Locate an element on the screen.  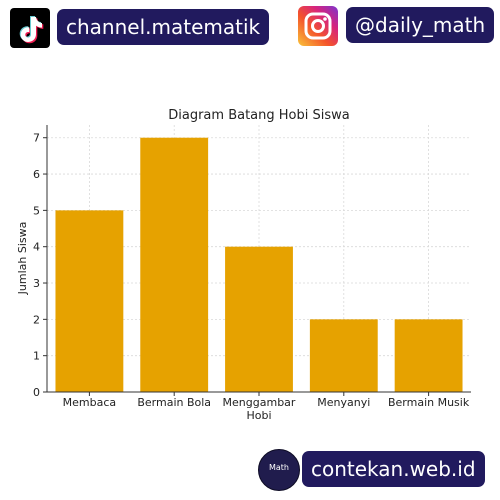
y-tick-label: 7 is located at coordinates (36, 138).